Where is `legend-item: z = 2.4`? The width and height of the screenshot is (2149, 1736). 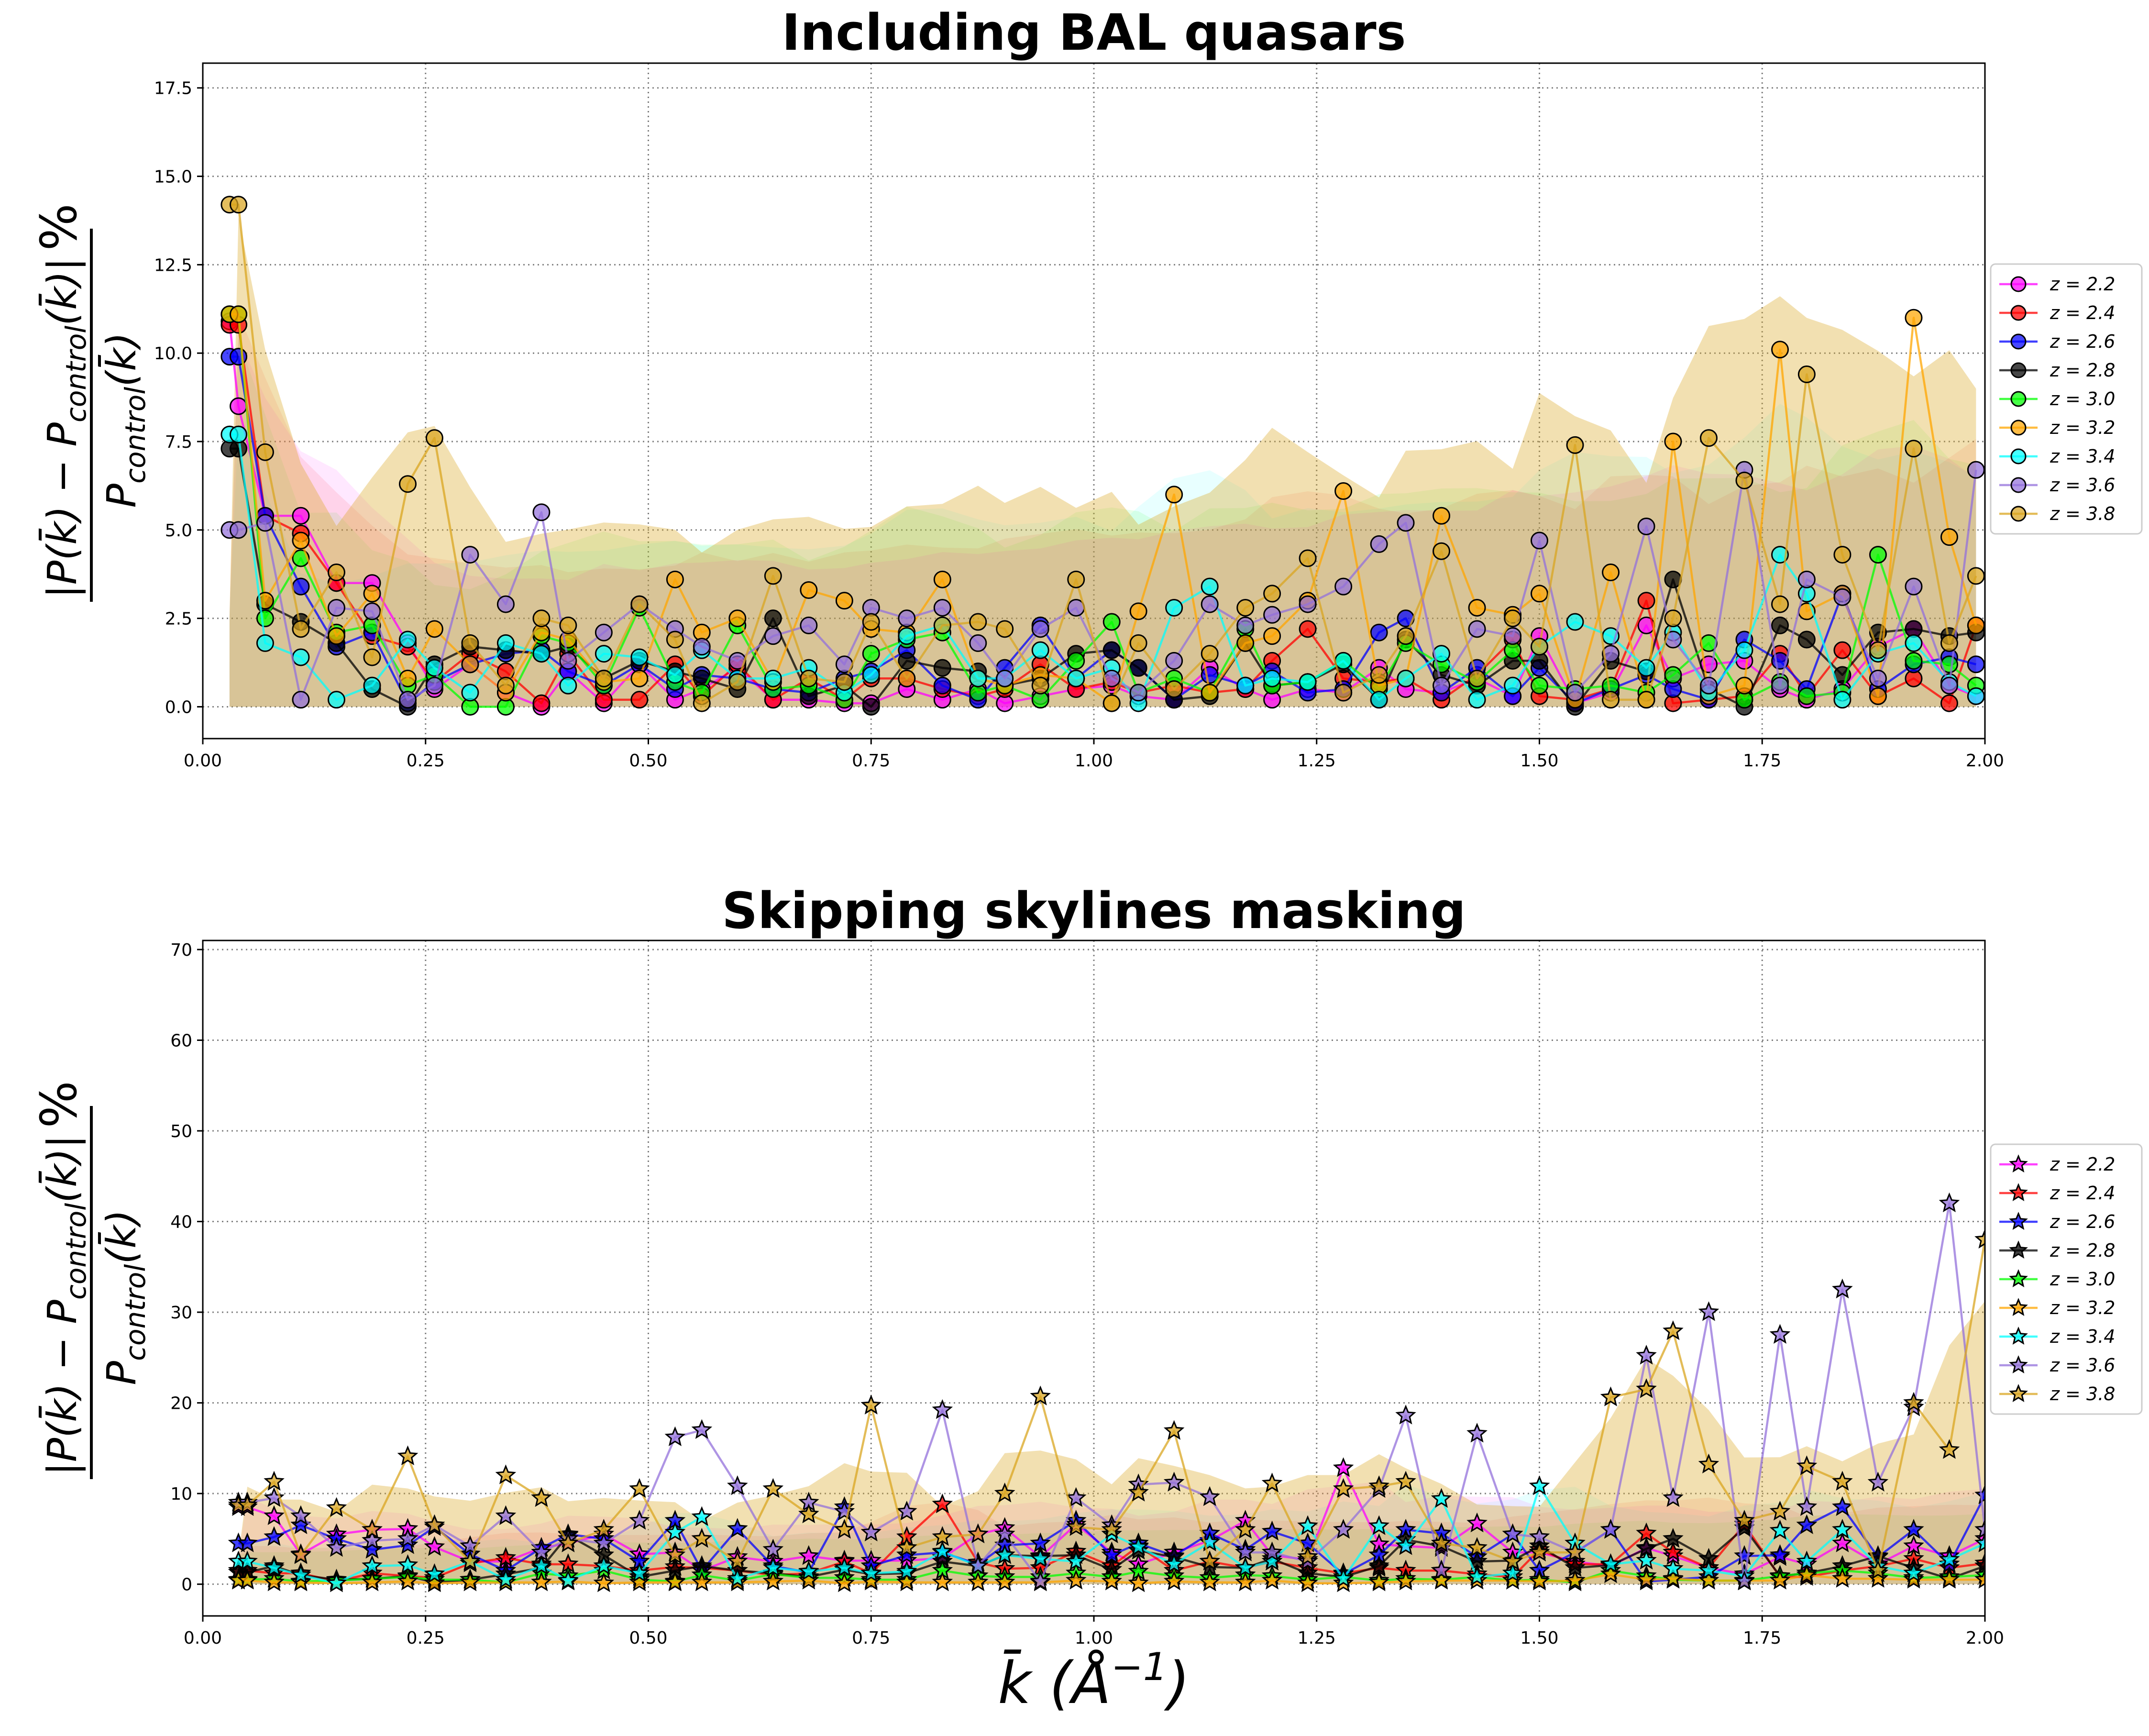 legend-item: z = 2.4 is located at coordinates (2057, 312).